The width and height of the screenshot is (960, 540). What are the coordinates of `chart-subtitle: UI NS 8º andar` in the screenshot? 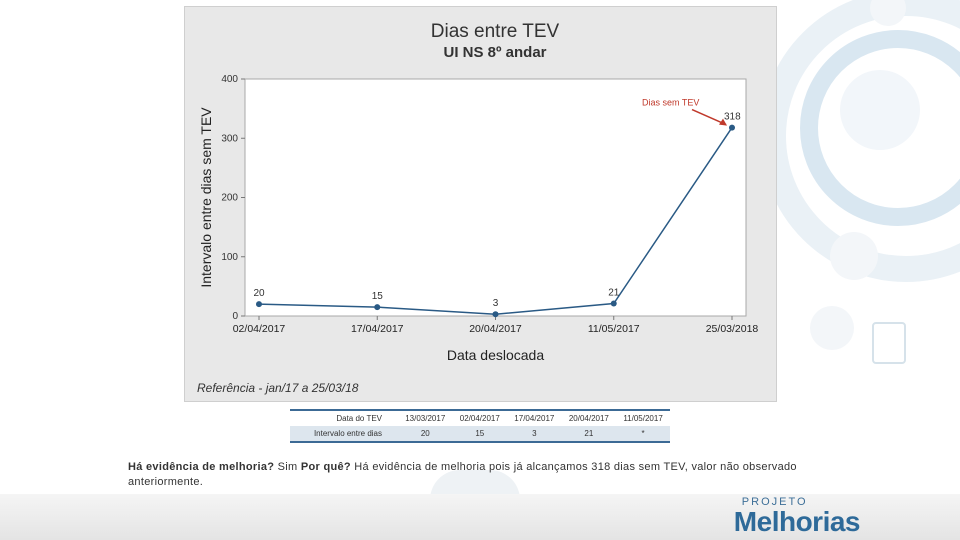 It's located at (495, 52).